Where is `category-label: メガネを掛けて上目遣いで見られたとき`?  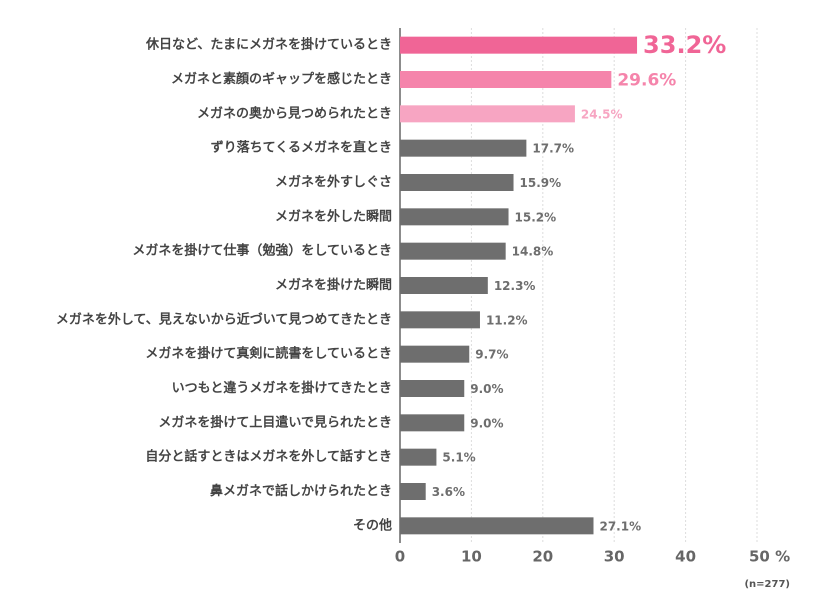 category-label: メガネを掛けて上目遣いで見られたとき is located at coordinates (275, 422).